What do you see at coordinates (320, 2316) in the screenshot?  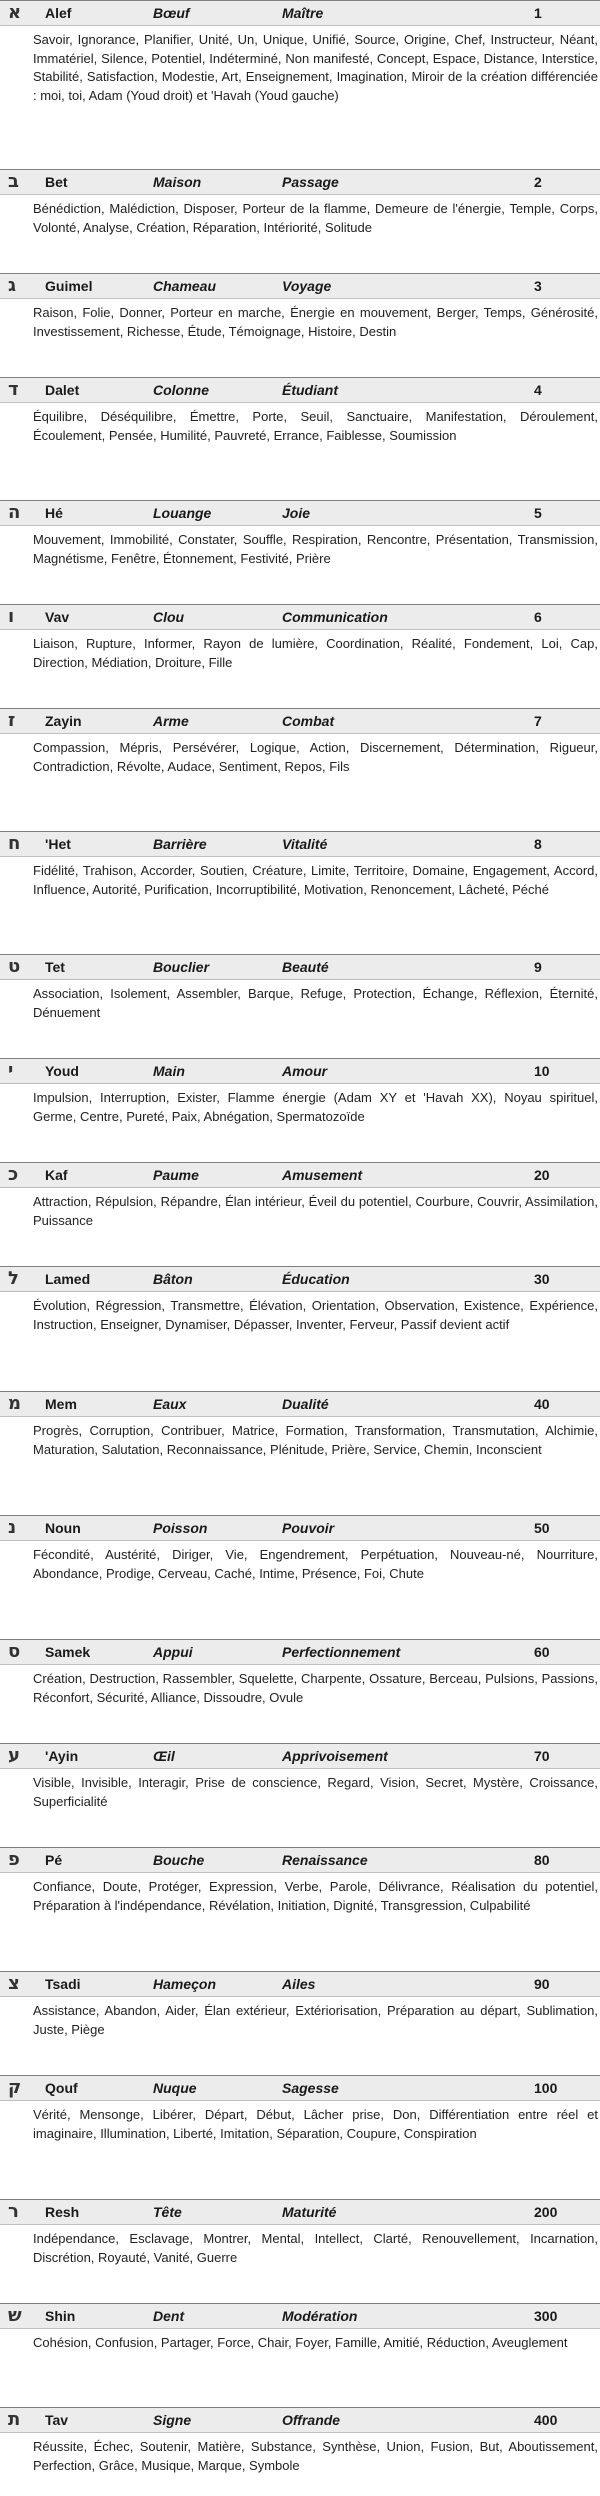 I see `letter-concept: Modération` at bounding box center [320, 2316].